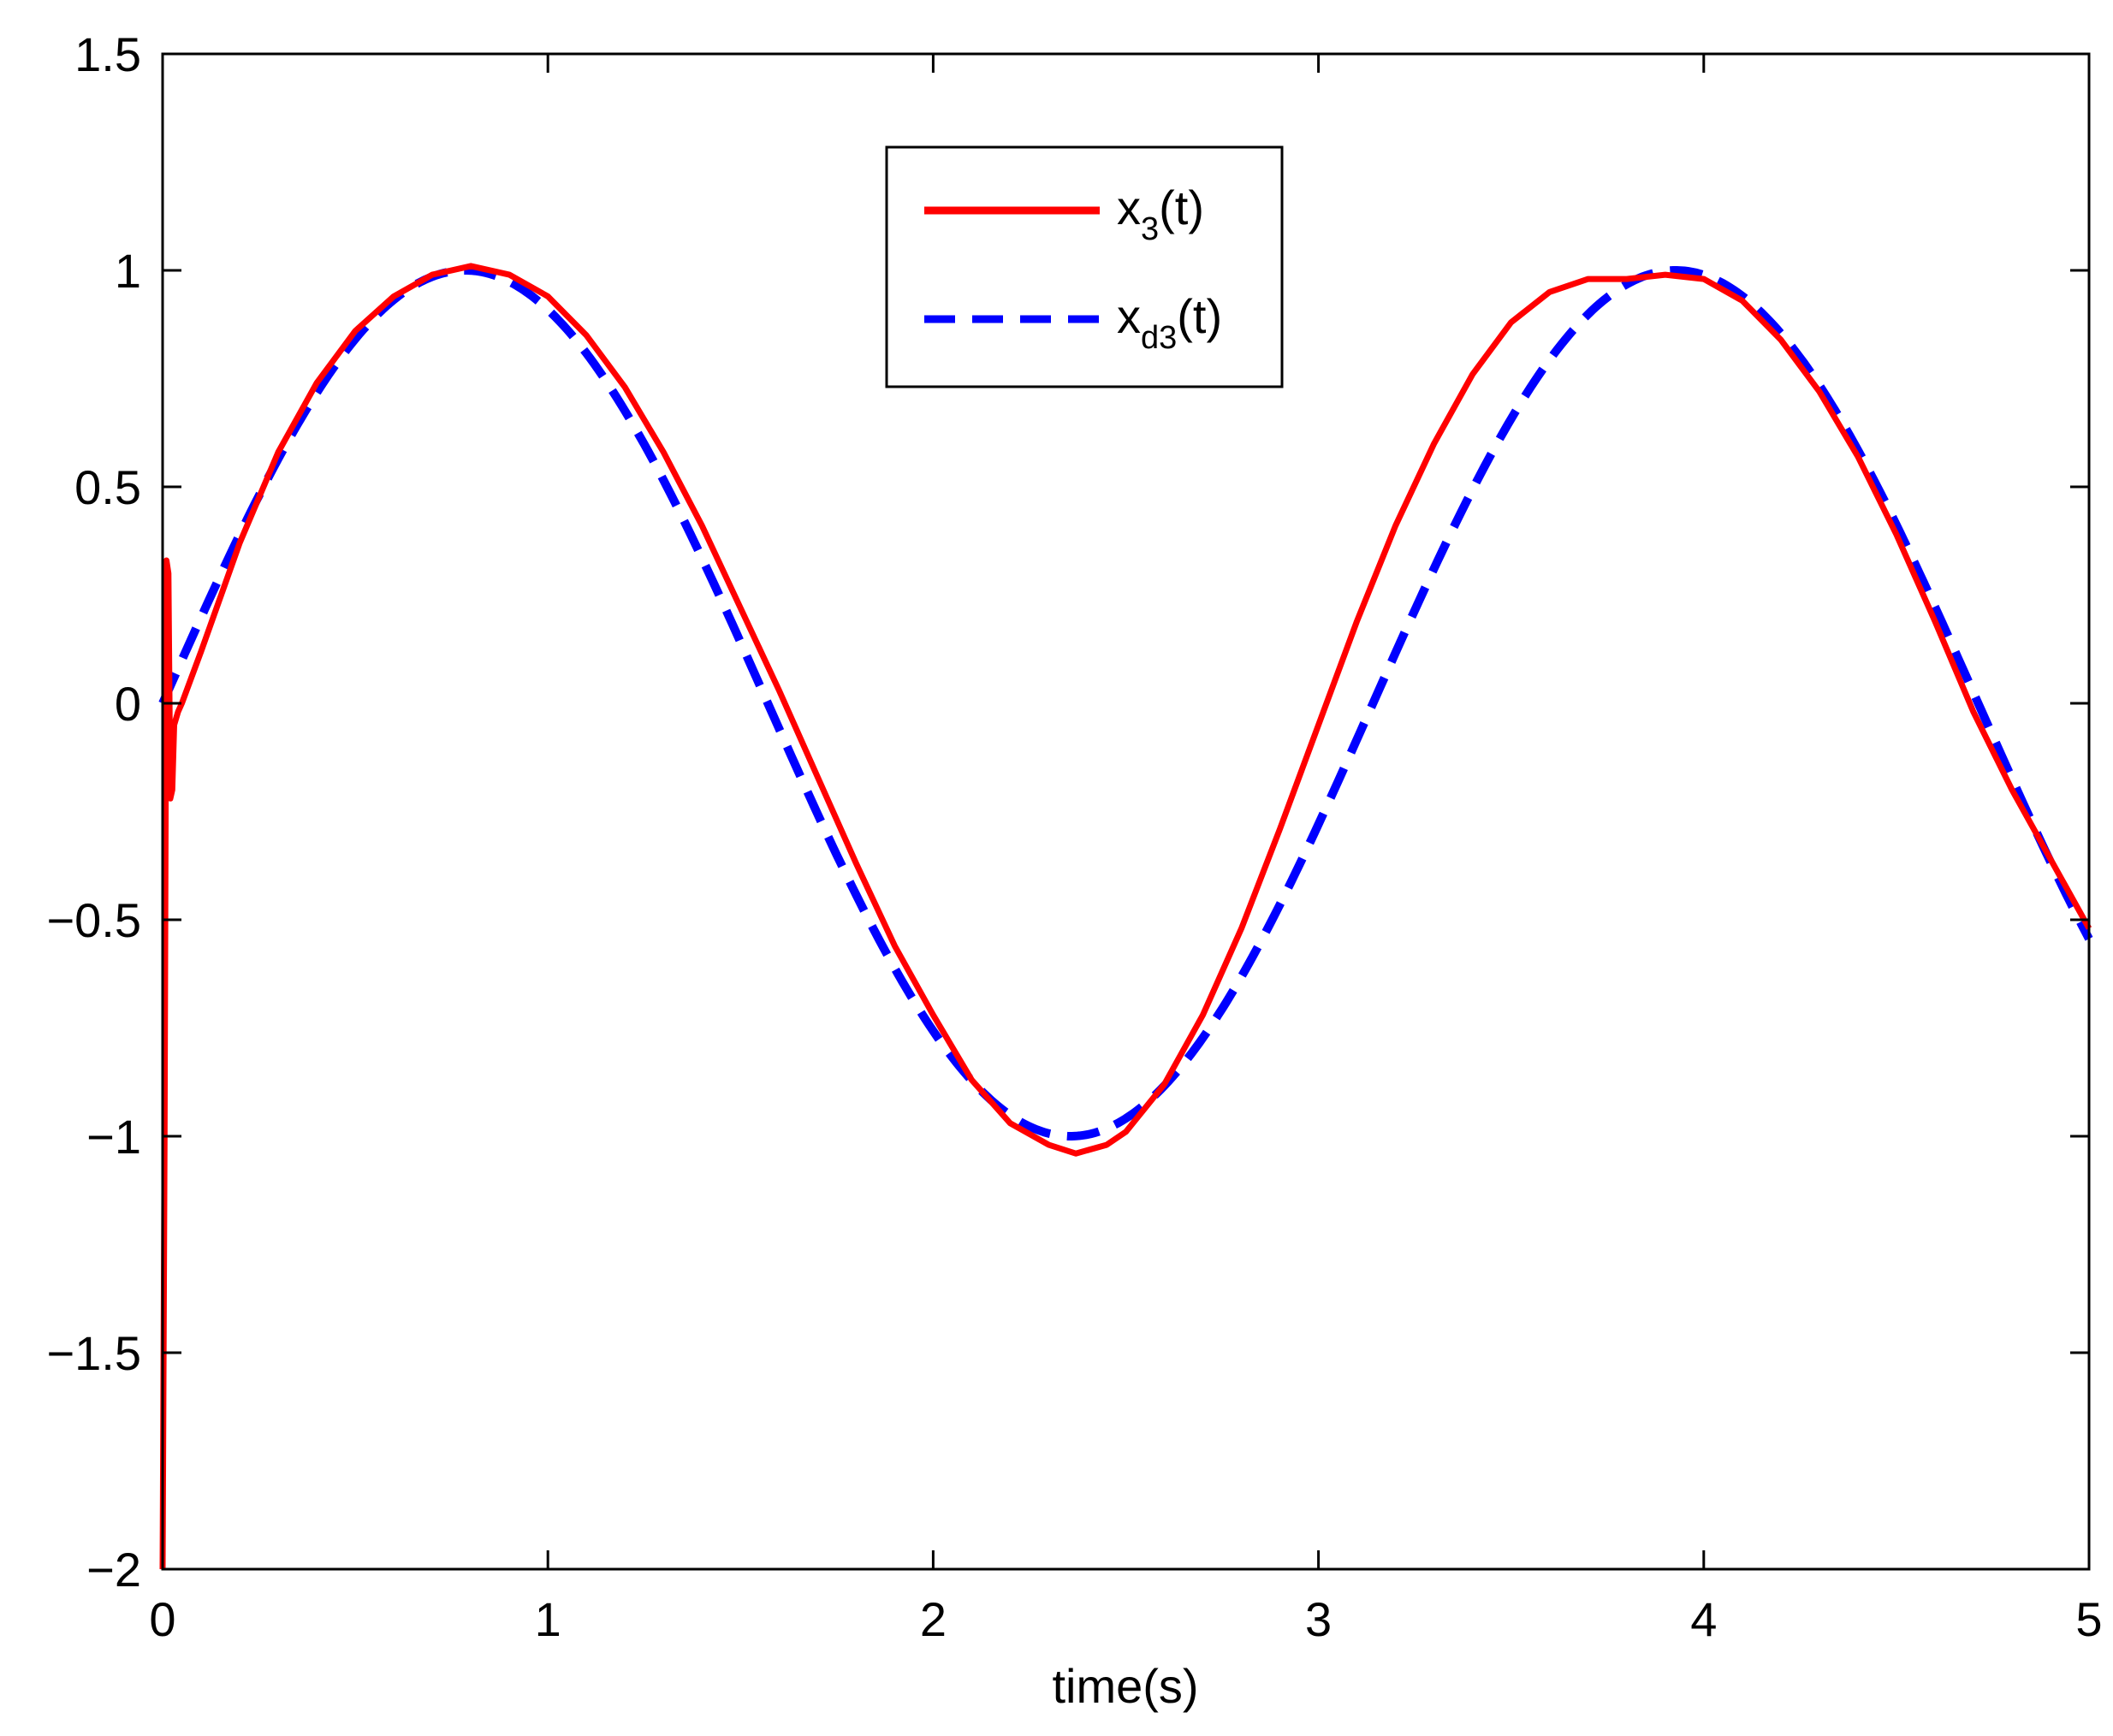  I want to click on x-tick-label: 0, so click(162, 1619).